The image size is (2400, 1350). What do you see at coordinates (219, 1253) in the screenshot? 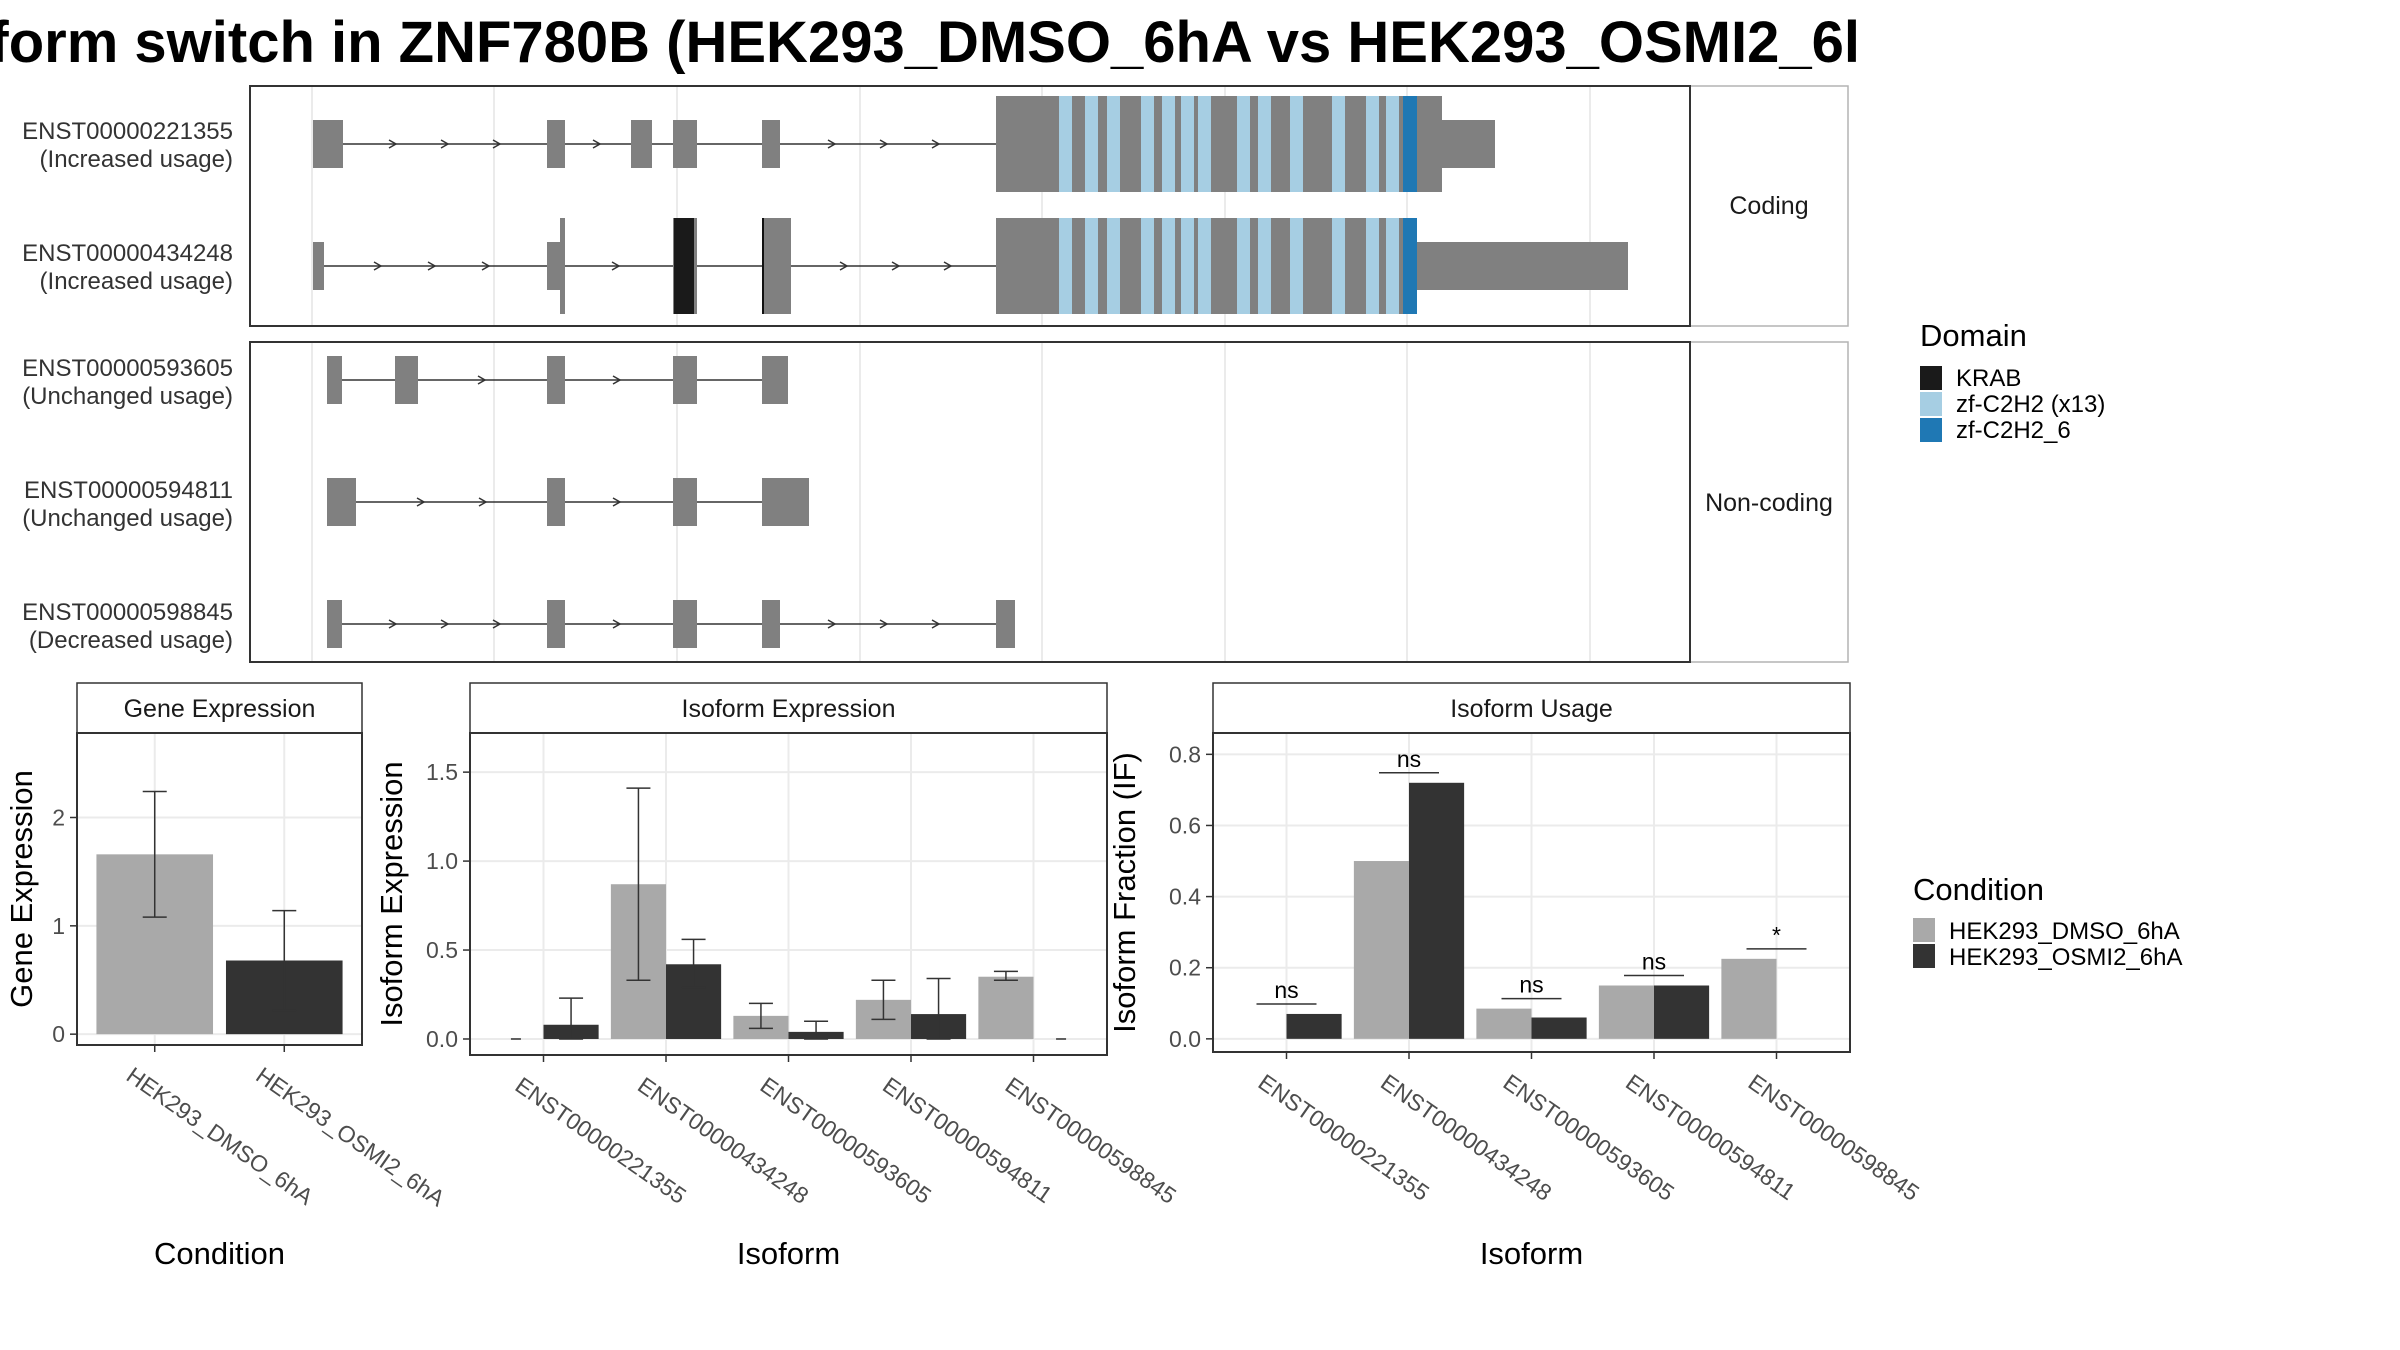
I see `x-axis-title: Condition` at bounding box center [219, 1253].